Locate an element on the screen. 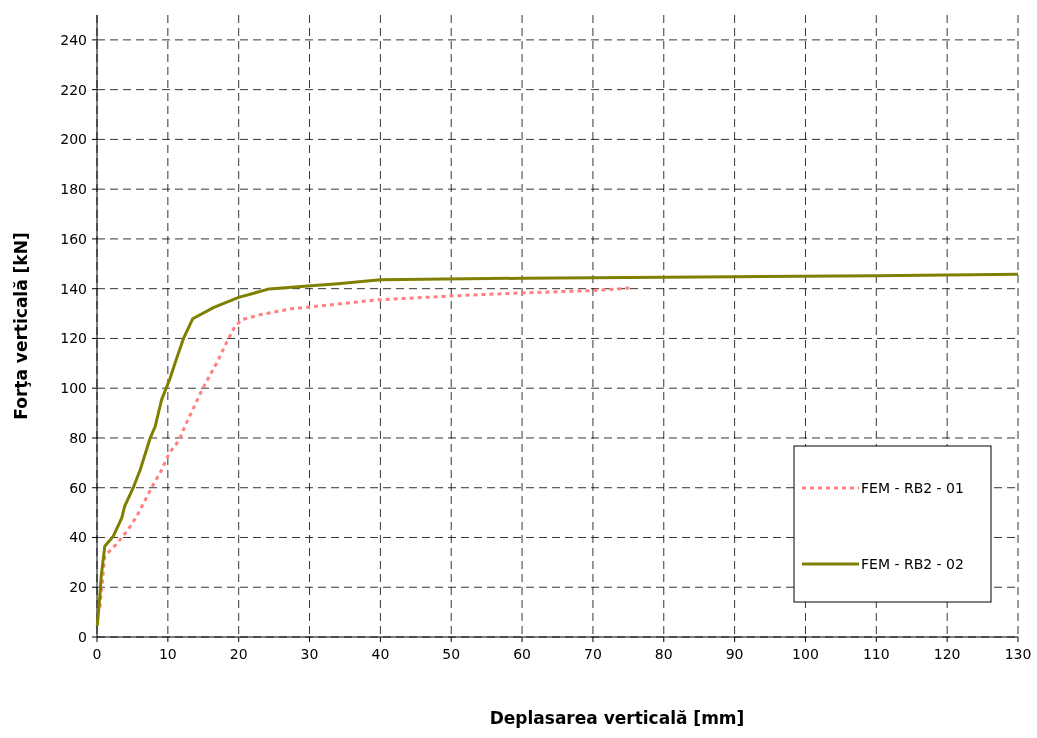 The image size is (1037, 738). y-axis-title: Forţa verticală [kN] is located at coordinates (21, 326).